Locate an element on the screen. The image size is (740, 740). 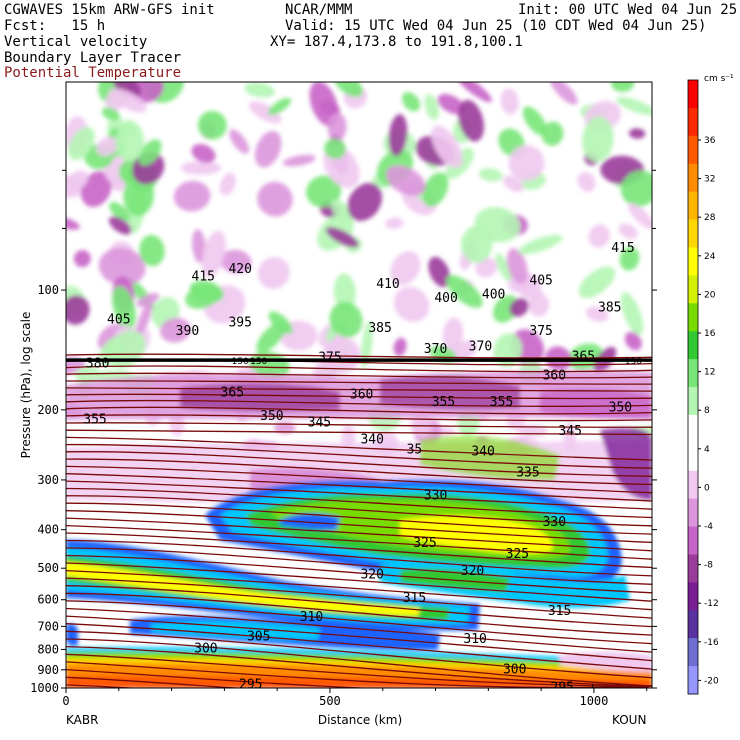
y-tick-label: 1000 is located at coordinates (44, 688).